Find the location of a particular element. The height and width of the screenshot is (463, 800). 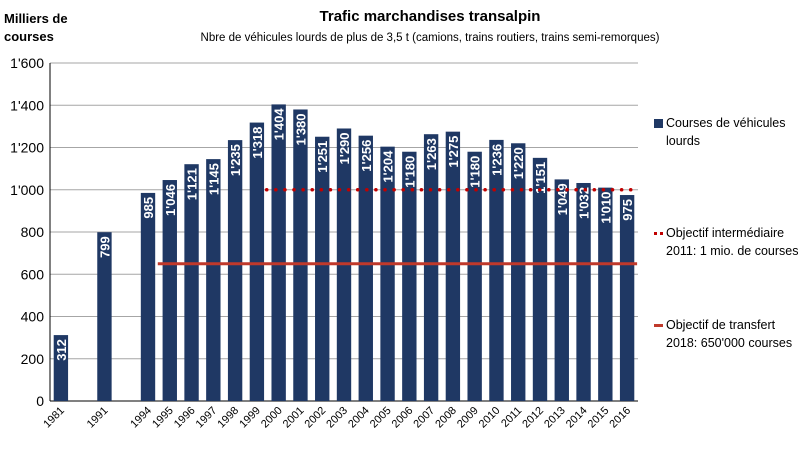

x-tick-label: 2013 is located at coordinates (555, 418).